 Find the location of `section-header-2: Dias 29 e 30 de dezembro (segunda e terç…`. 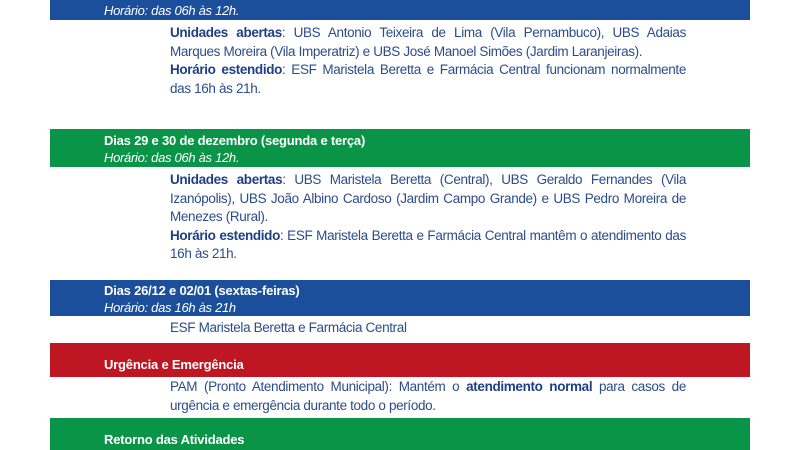

section-header-2: Dias 29 e 30 de dezembro (segunda e terç… is located at coordinates (400, 148).